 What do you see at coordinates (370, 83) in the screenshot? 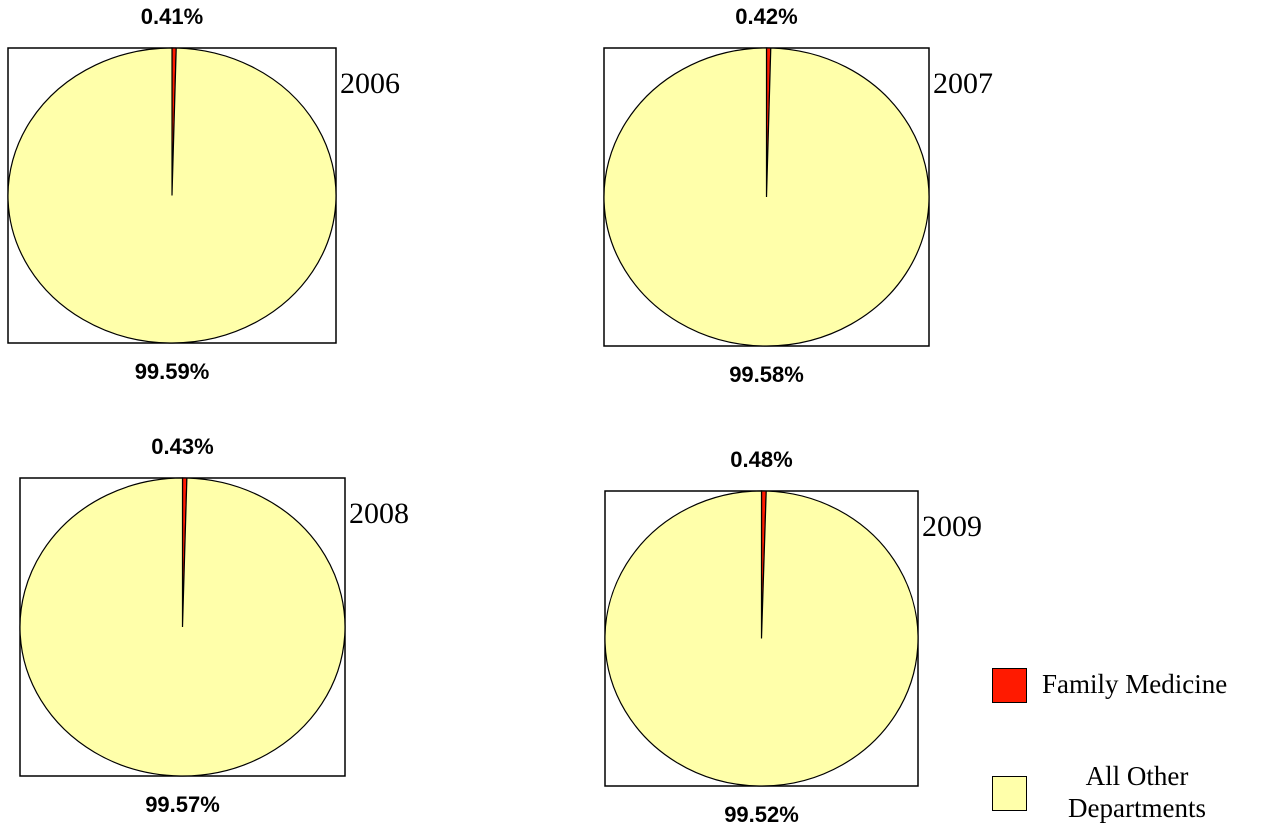
I see `pie-title: 2006` at bounding box center [370, 83].